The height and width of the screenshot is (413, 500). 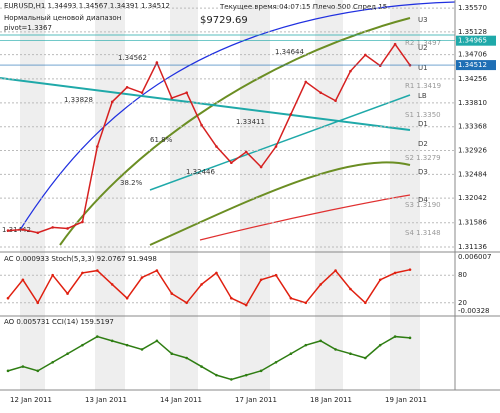 What do you see at coordinates (423, 68) in the screenshot?
I see `level-label: U1` at bounding box center [423, 68].